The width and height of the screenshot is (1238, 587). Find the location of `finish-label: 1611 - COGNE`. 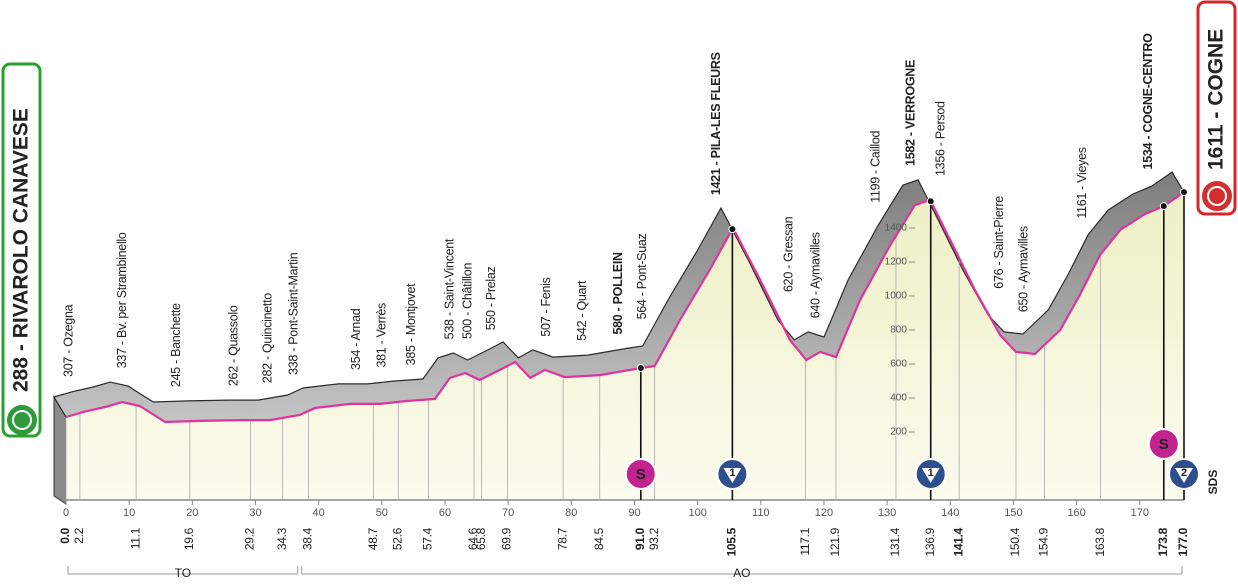

finish-label: 1611 - COGNE is located at coordinates (1216, 99).